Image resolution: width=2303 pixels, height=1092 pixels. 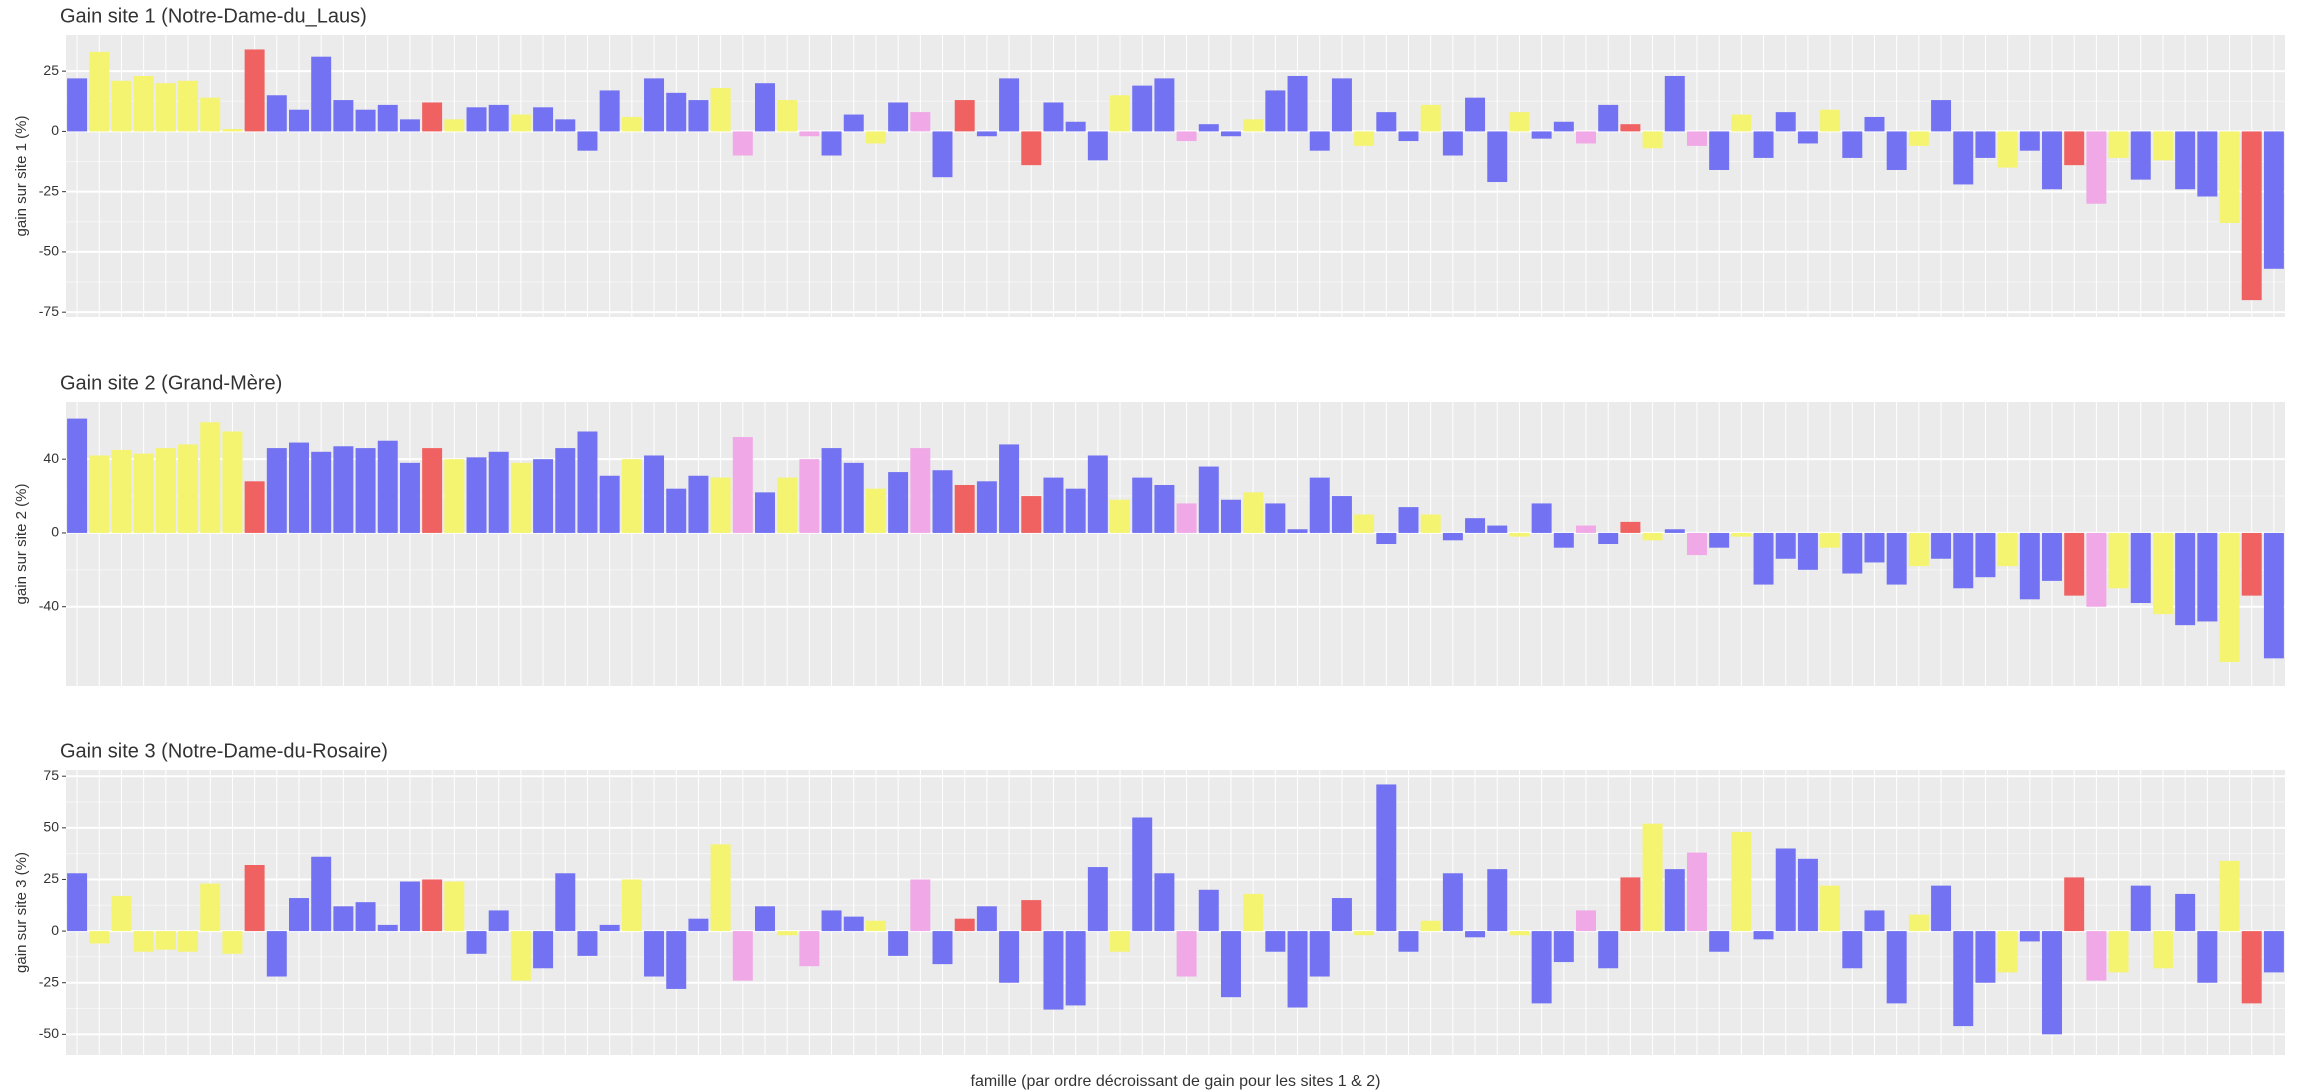 I want to click on y-tick-label: -50, so click(x=49, y=251).